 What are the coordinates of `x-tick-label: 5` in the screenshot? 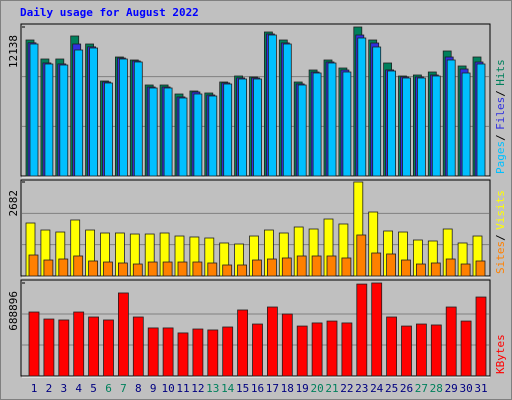 It's located at (93, 388).